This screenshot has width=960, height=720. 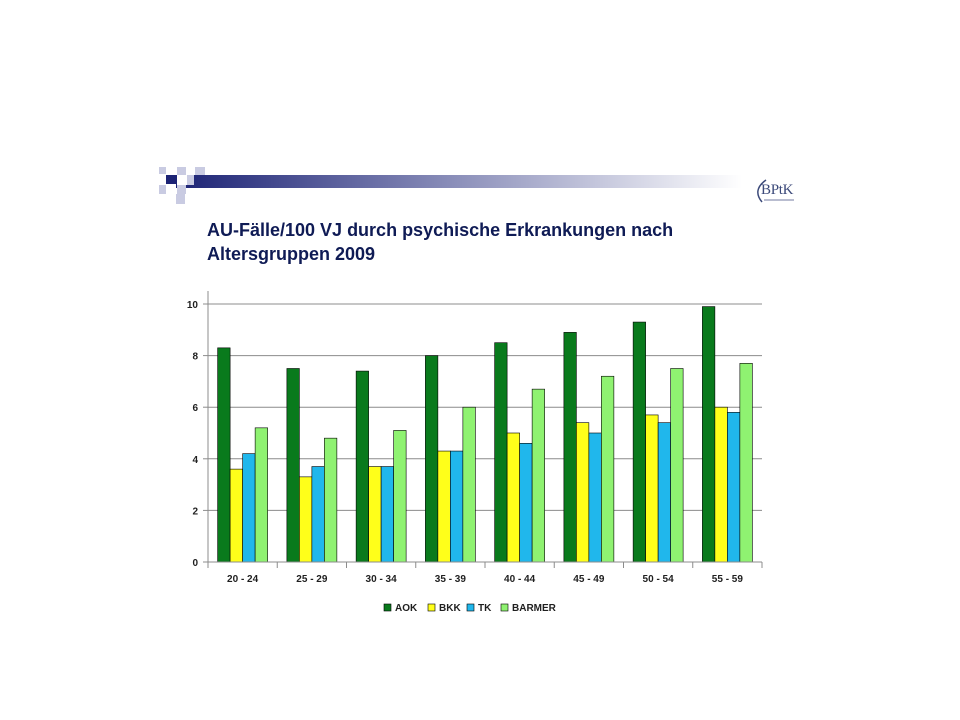 I want to click on x-tick-label: 45 - 49, so click(x=589, y=579).